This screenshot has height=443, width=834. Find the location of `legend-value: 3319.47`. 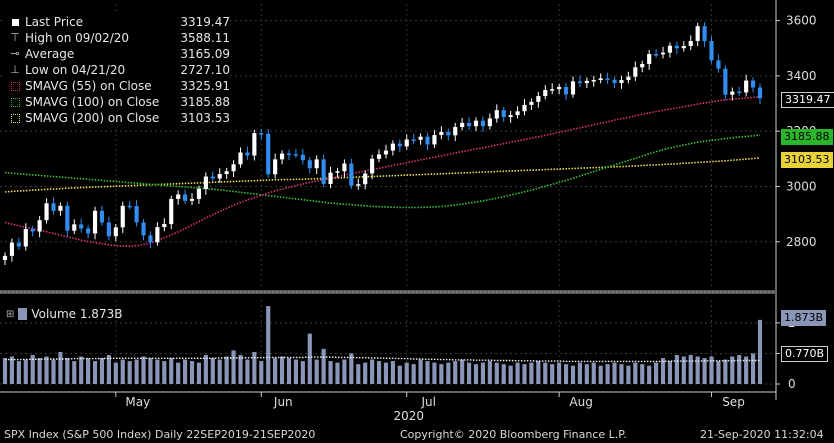

legend-value: 3319.47 is located at coordinates (205, 22).